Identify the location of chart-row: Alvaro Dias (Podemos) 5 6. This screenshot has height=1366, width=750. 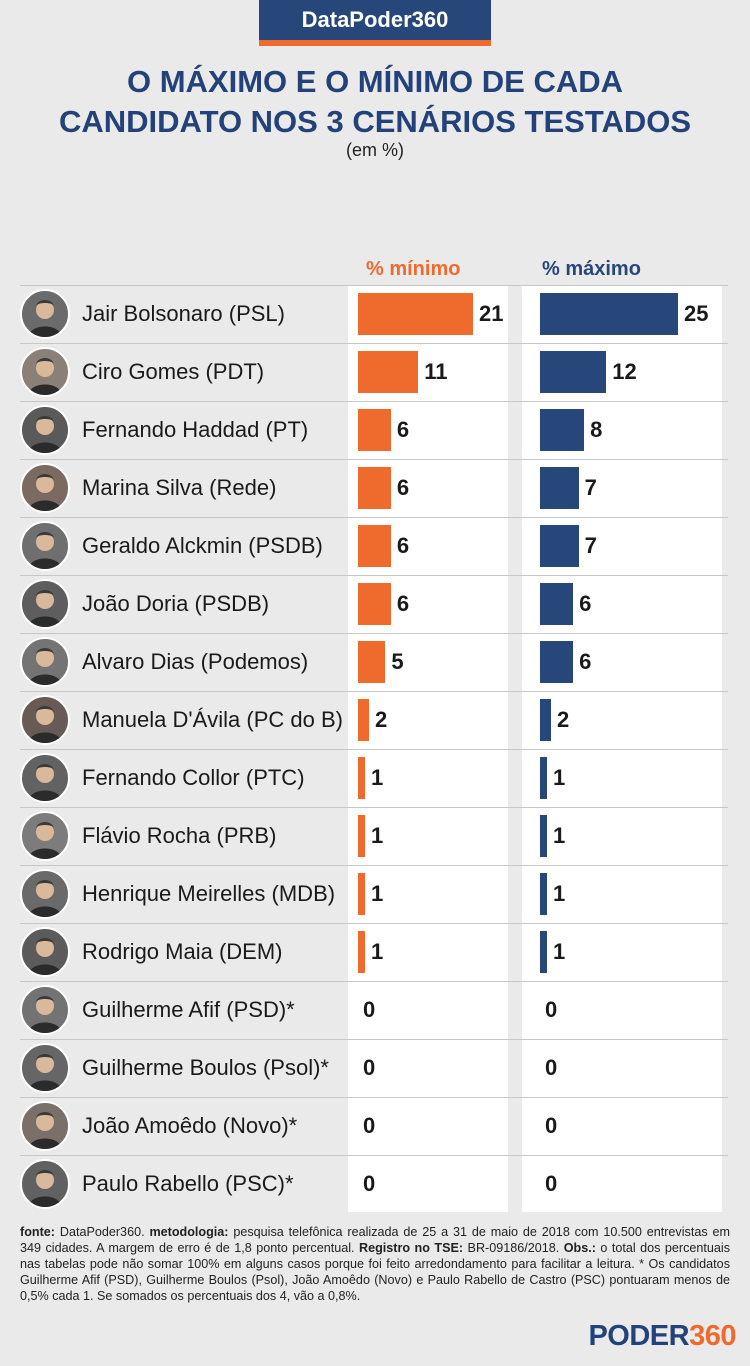
(374, 662).